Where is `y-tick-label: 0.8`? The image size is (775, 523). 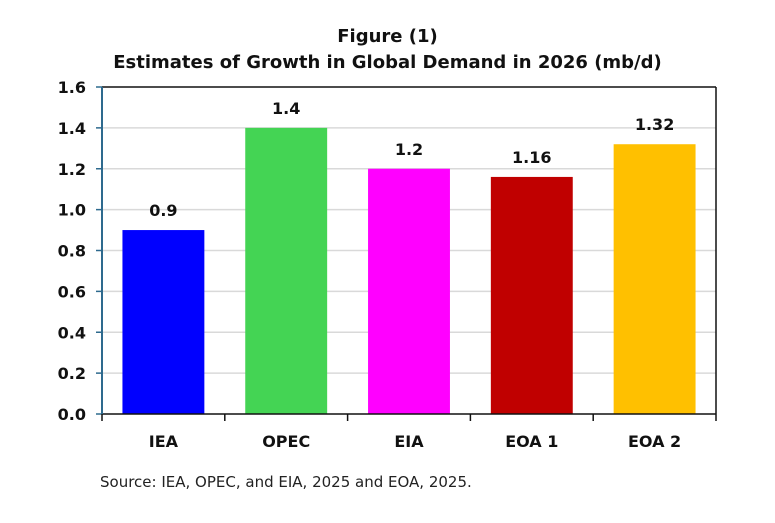
y-tick-label: 0.8 is located at coordinates (72, 251).